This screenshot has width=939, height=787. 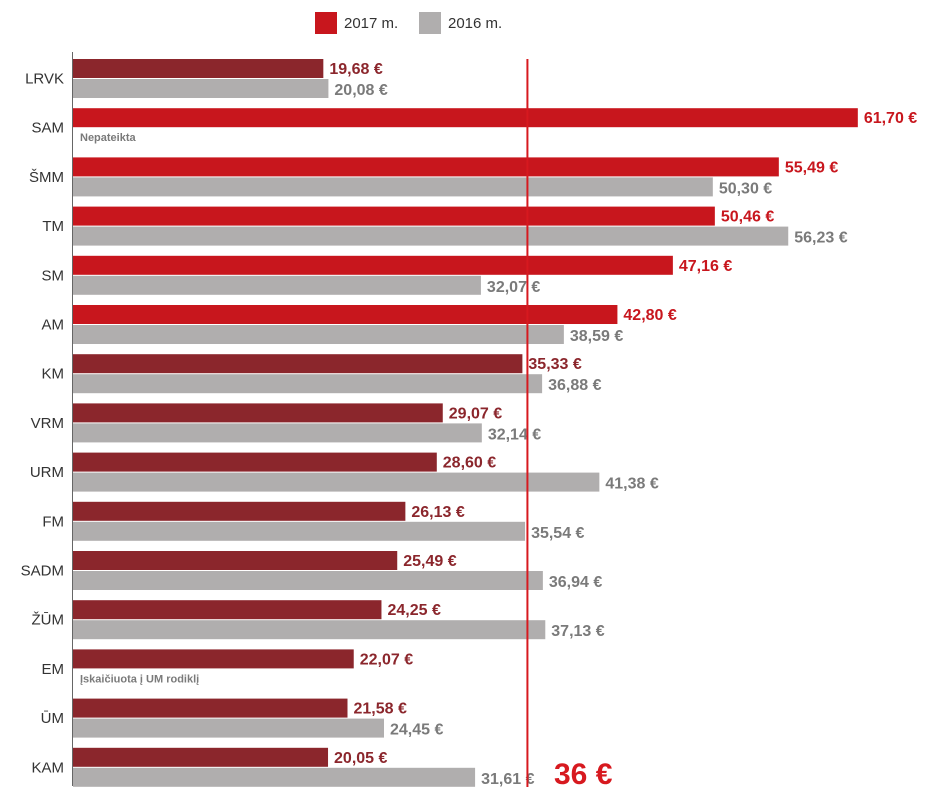 I want to click on legend-item-2017: 2017 m., so click(x=356, y=23).